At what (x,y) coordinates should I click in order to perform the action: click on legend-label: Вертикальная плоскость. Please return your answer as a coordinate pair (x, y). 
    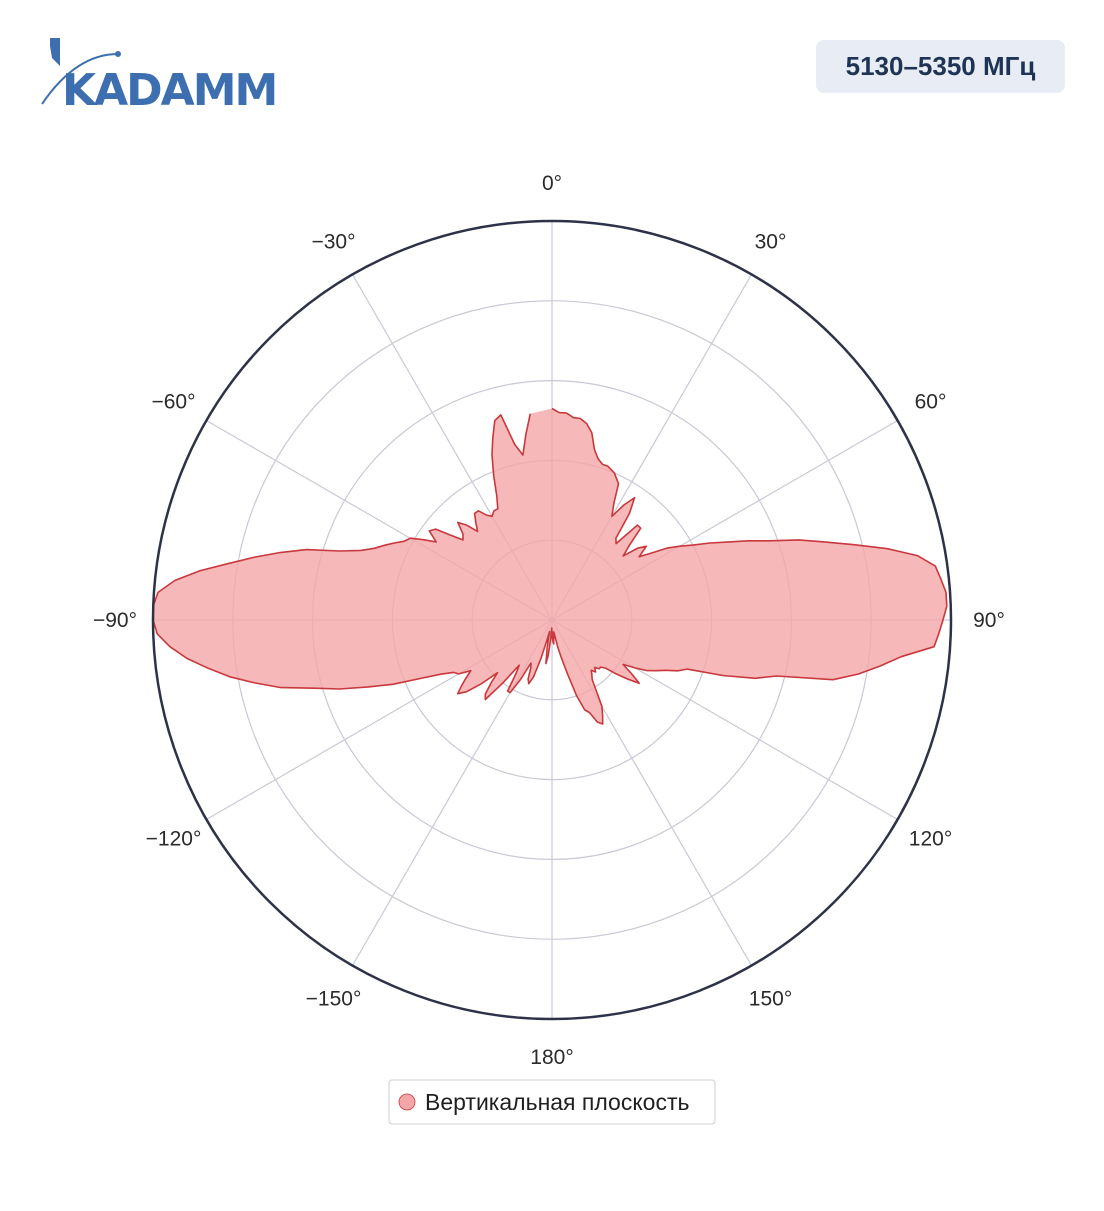
    Looking at the image, I should click on (557, 1102).